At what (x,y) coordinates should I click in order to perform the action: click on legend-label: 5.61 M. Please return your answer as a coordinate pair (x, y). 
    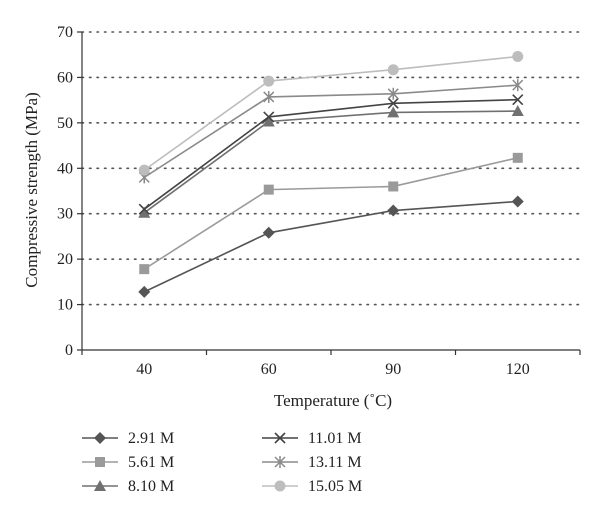
    Looking at the image, I should click on (151, 462).